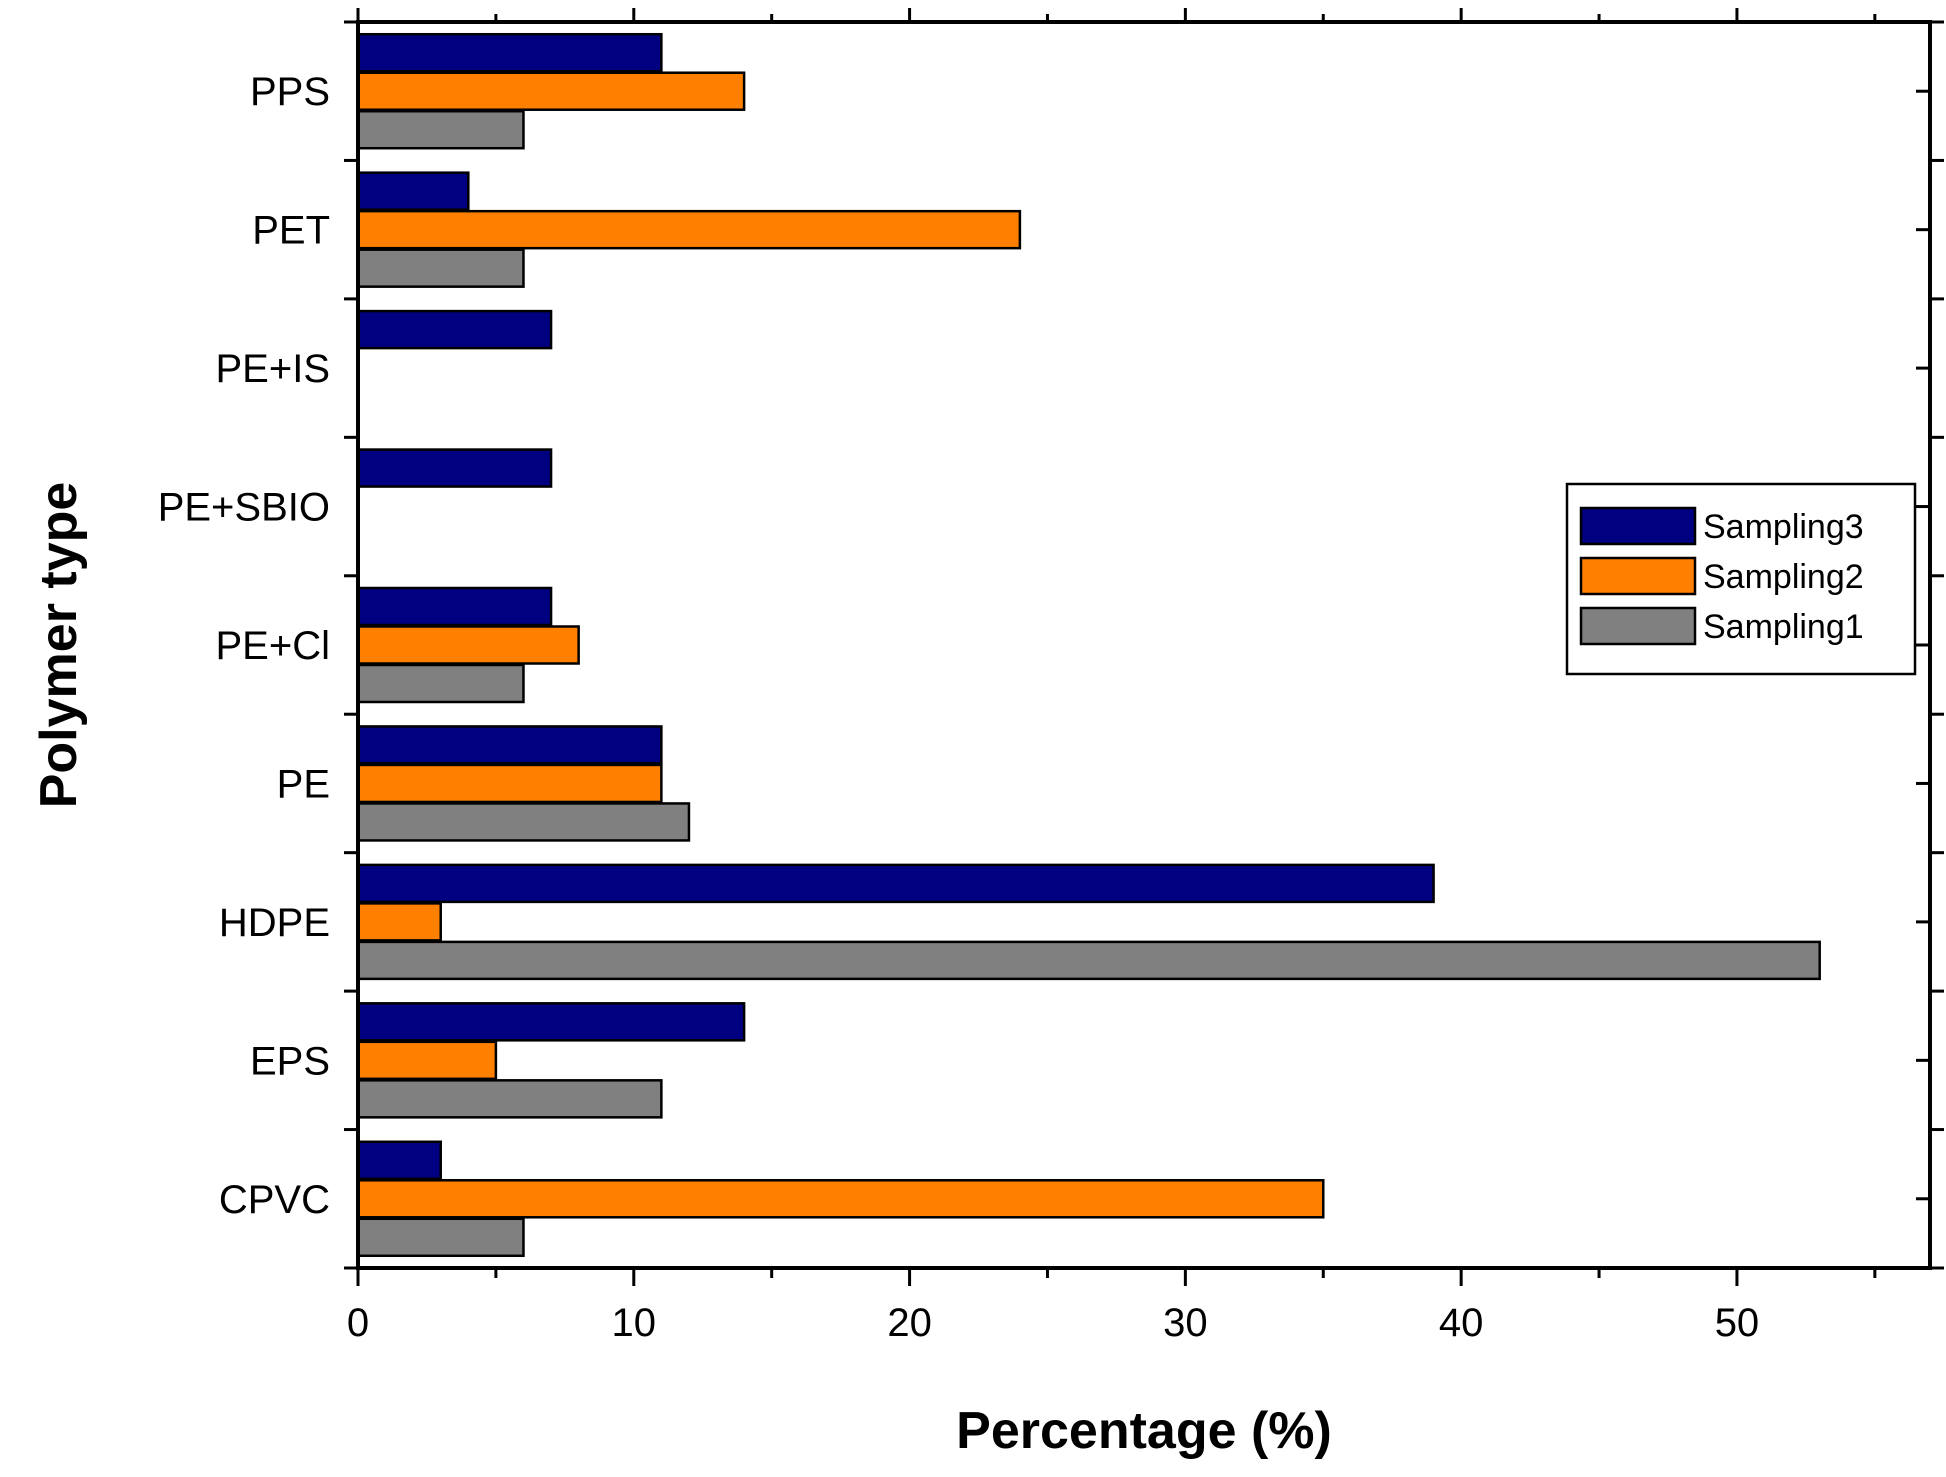 The image size is (1946, 1477). What do you see at coordinates (244, 508) in the screenshot?
I see `y-tick-label: PE+SBIO` at bounding box center [244, 508].